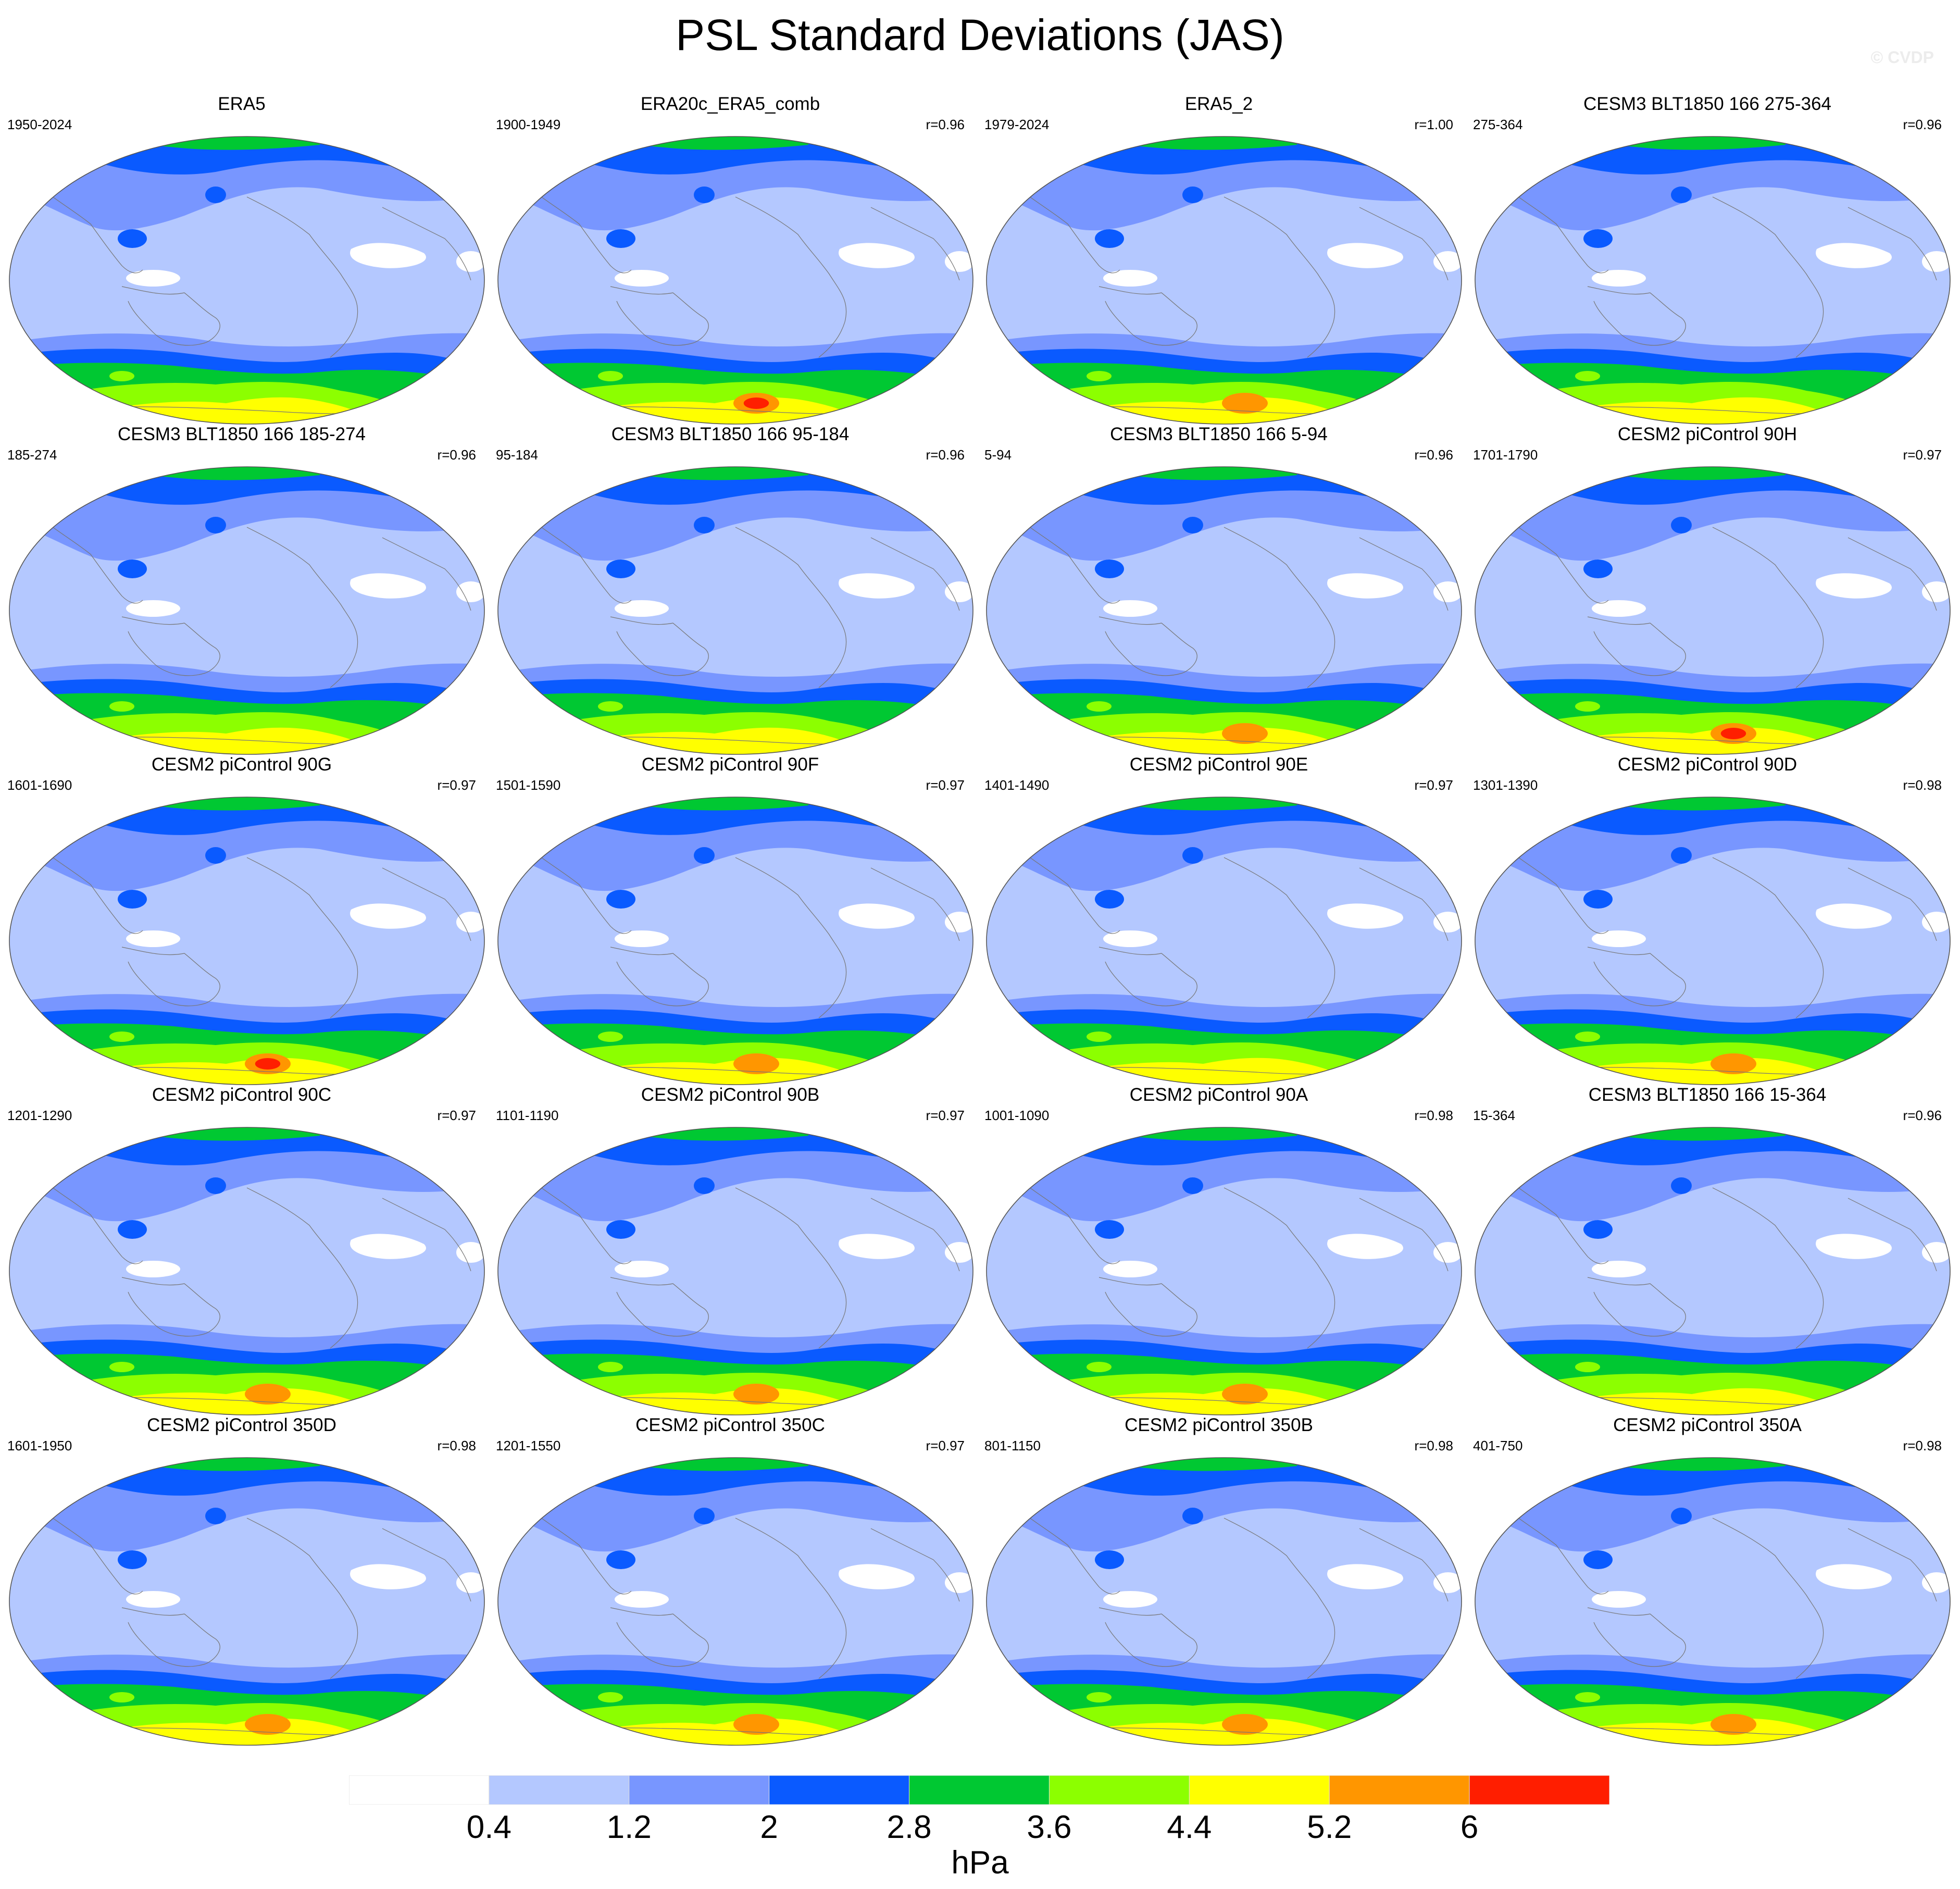 This screenshot has height=1889, width=1960. I want to click on panel-title: CESM2 piControl 90F, so click(730, 765).